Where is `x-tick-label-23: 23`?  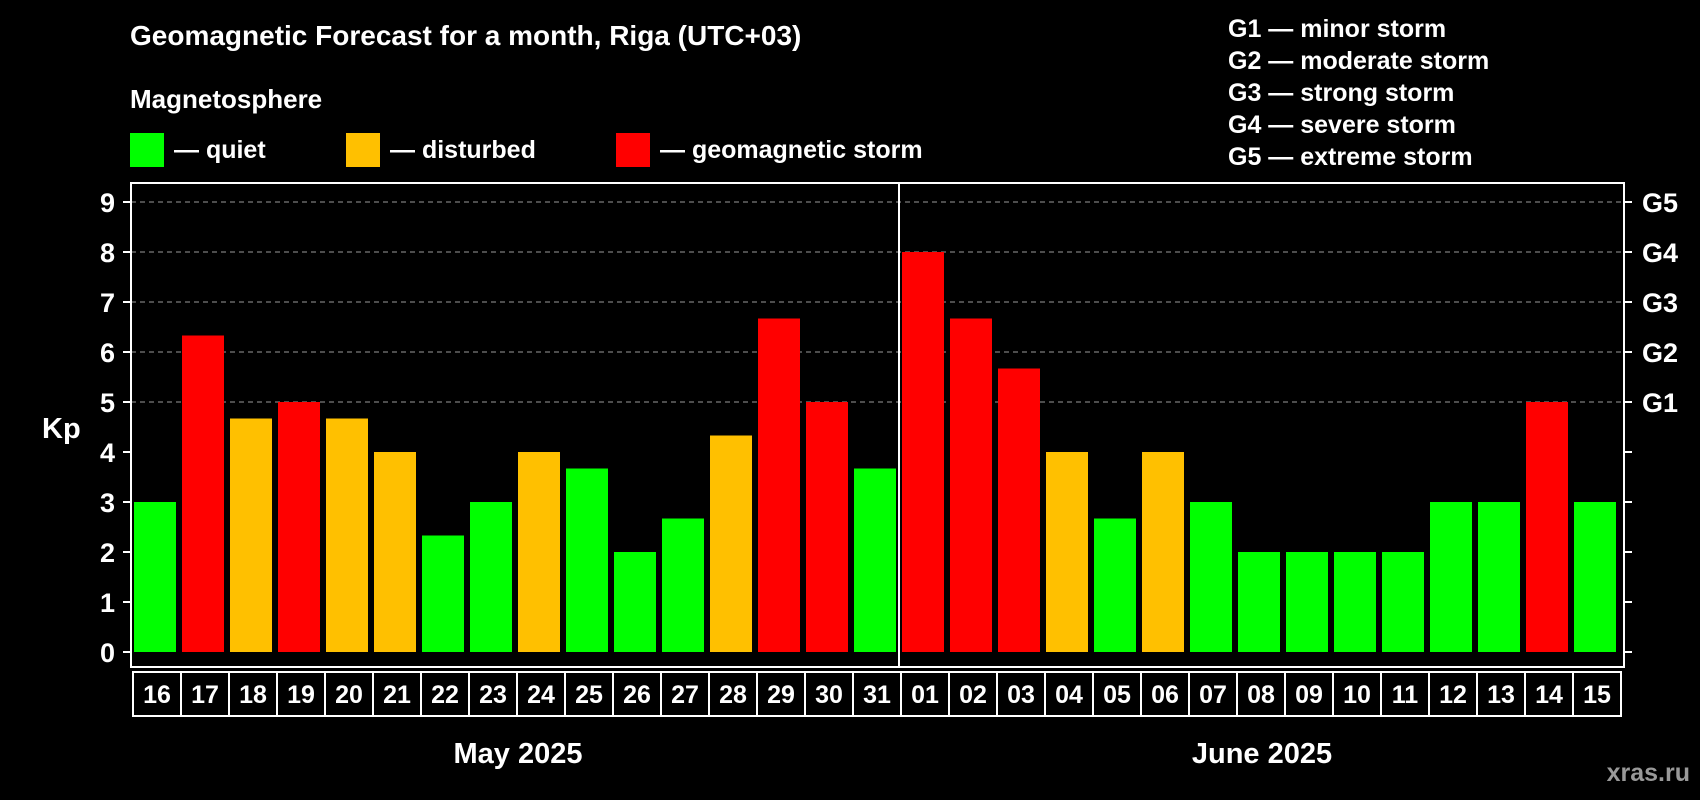
x-tick-label-23: 23 is located at coordinates (493, 695).